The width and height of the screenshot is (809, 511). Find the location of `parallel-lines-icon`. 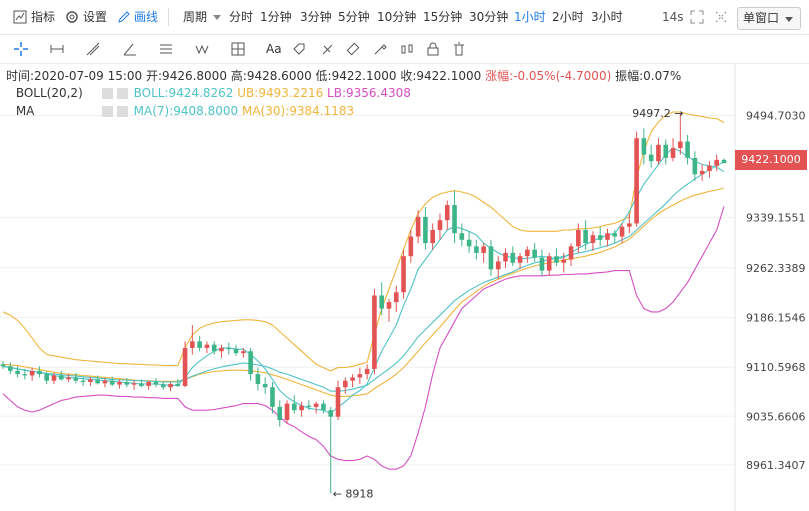

parallel-lines-icon is located at coordinates (166, 49).